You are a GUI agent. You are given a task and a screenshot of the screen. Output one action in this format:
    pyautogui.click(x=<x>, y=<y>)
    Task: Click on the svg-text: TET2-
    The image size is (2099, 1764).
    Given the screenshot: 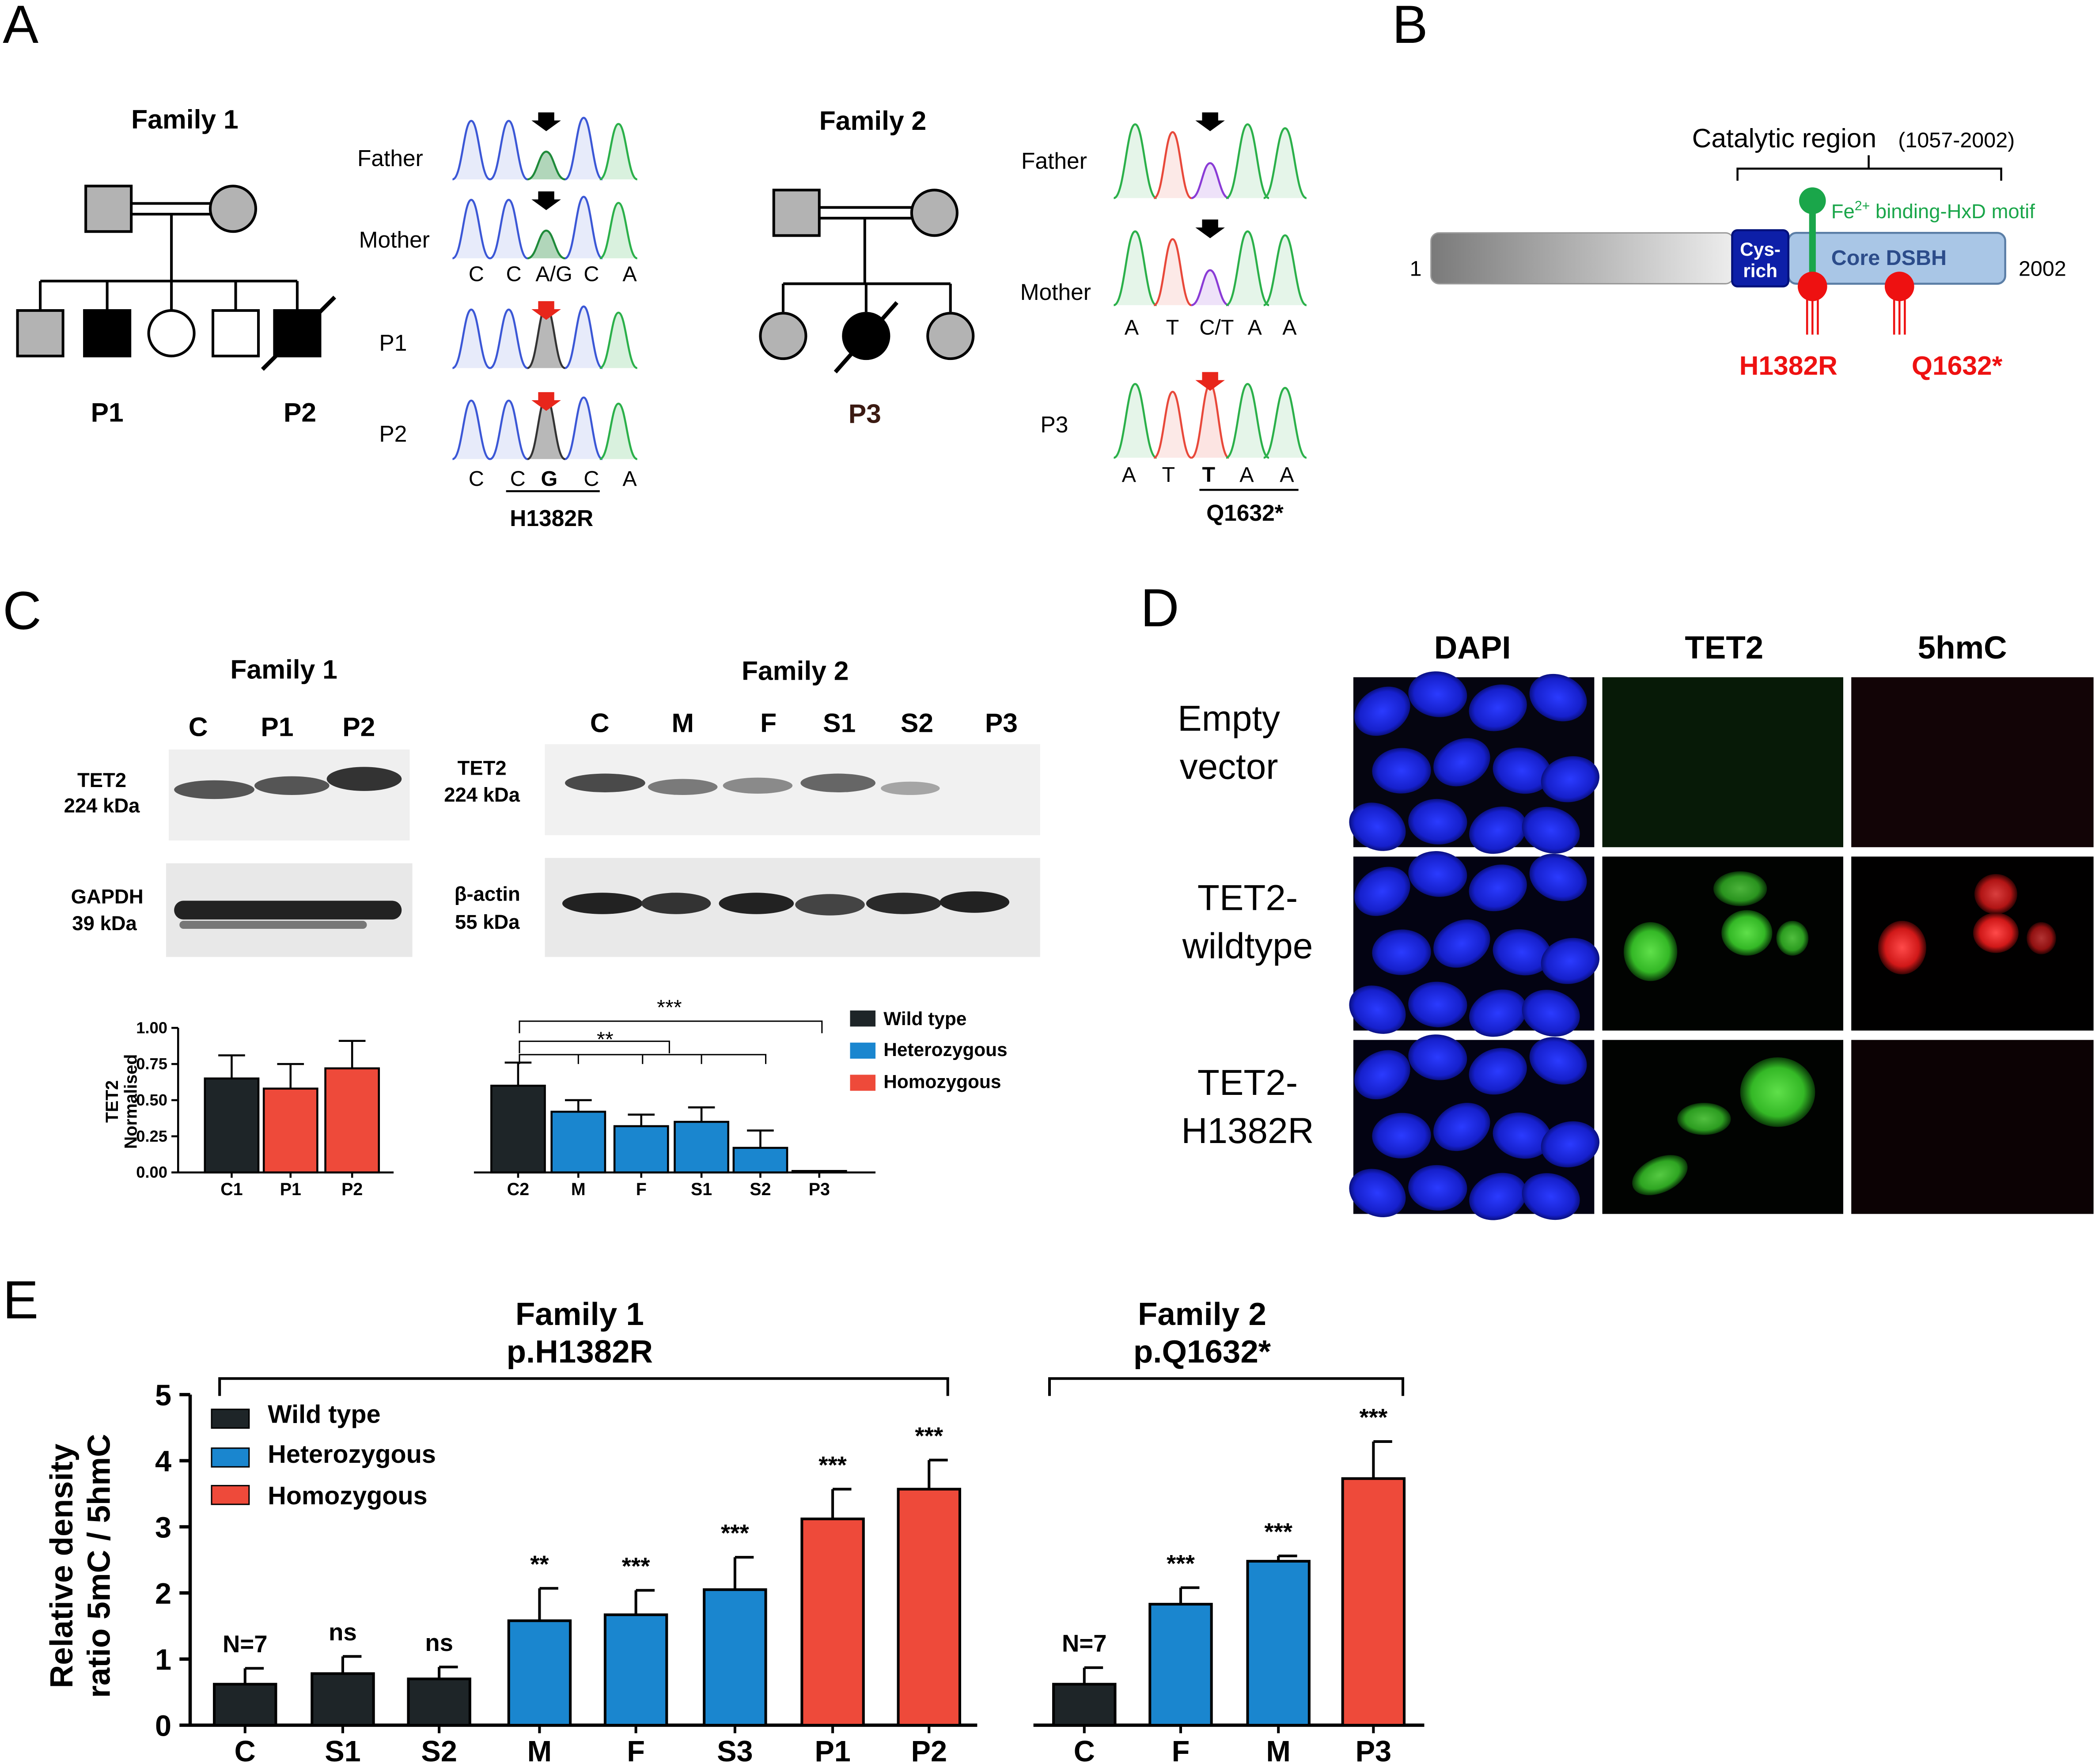 What is the action you would take?
    pyautogui.click(x=1247, y=1083)
    